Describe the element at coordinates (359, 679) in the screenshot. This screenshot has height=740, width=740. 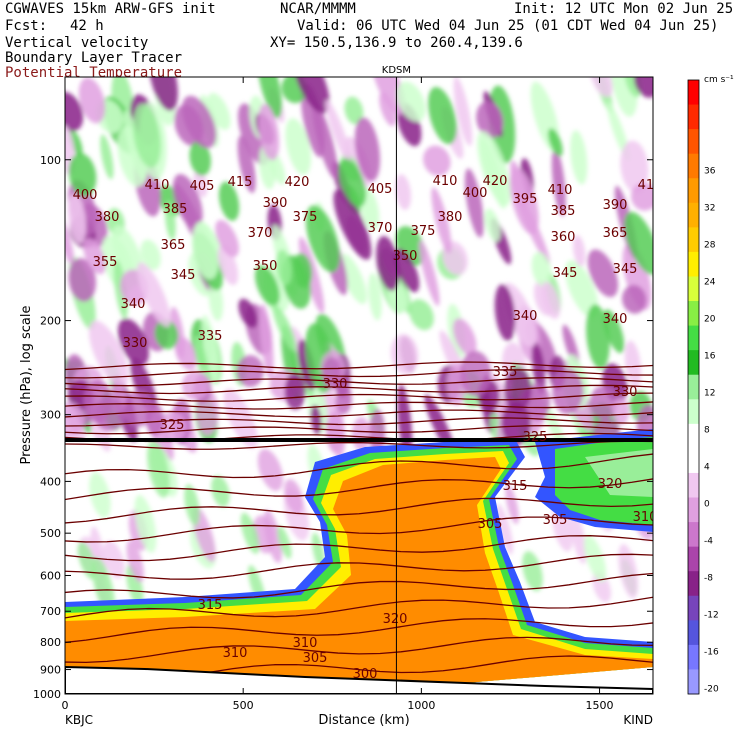
I see `terrain` at that location.